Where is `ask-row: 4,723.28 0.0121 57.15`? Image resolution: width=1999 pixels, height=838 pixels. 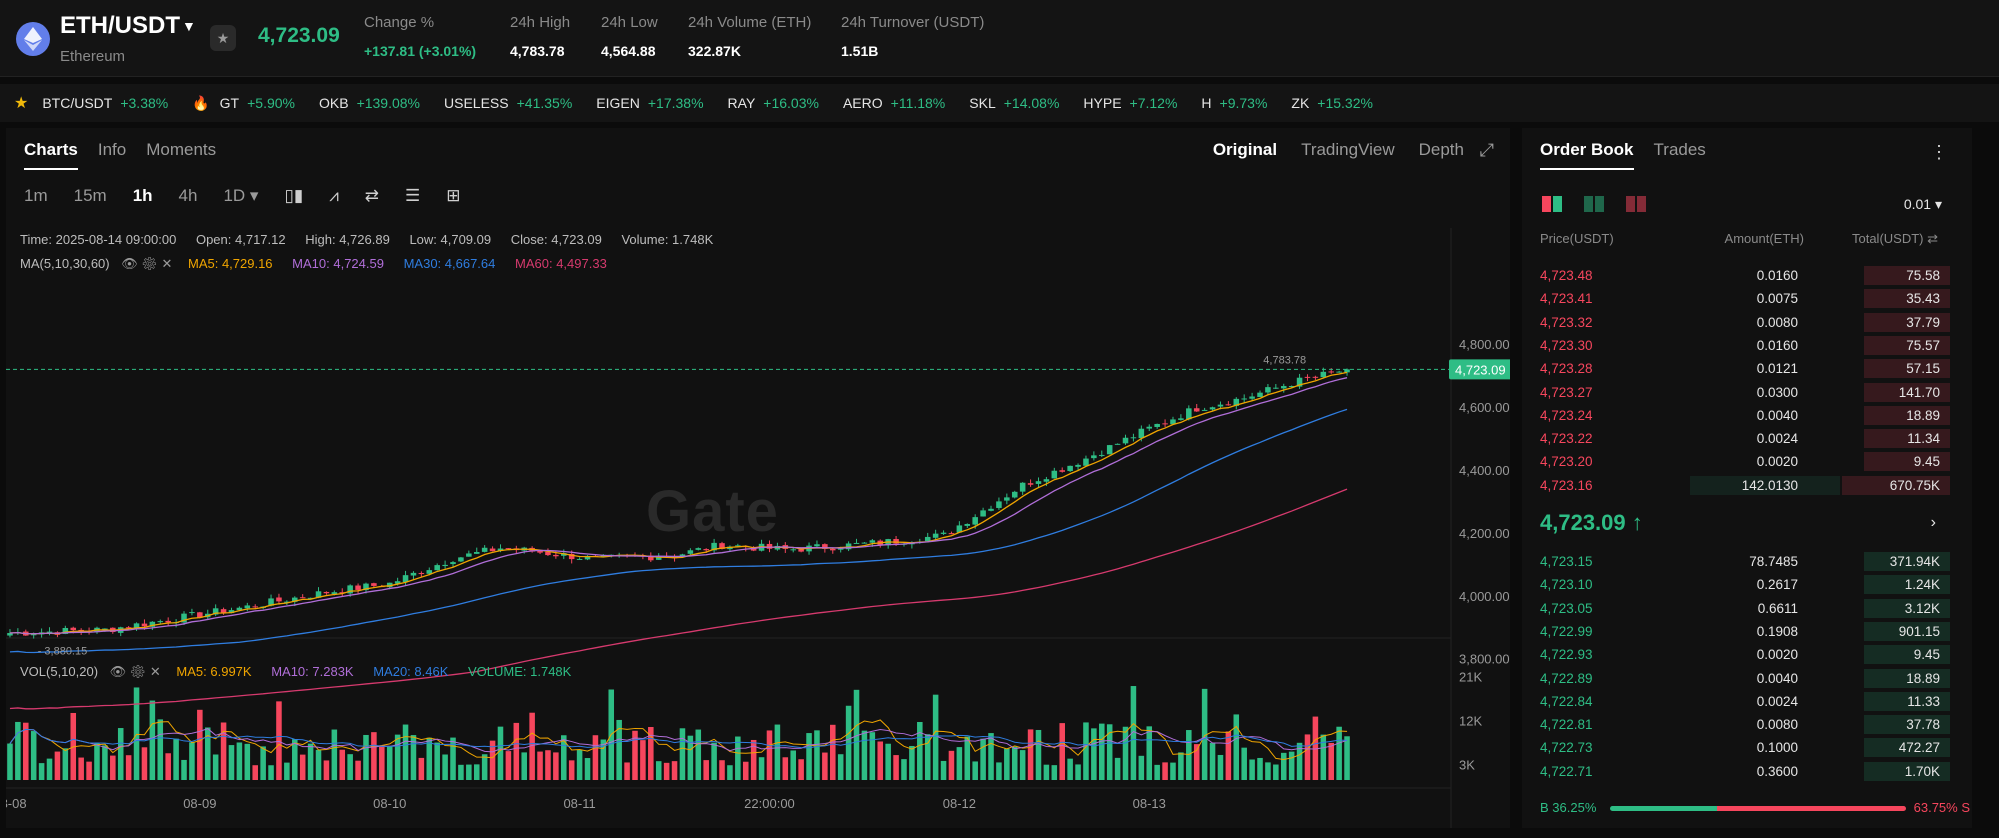
ask-row: 4,723.28 0.0121 57.15 is located at coordinates (1747, 368).